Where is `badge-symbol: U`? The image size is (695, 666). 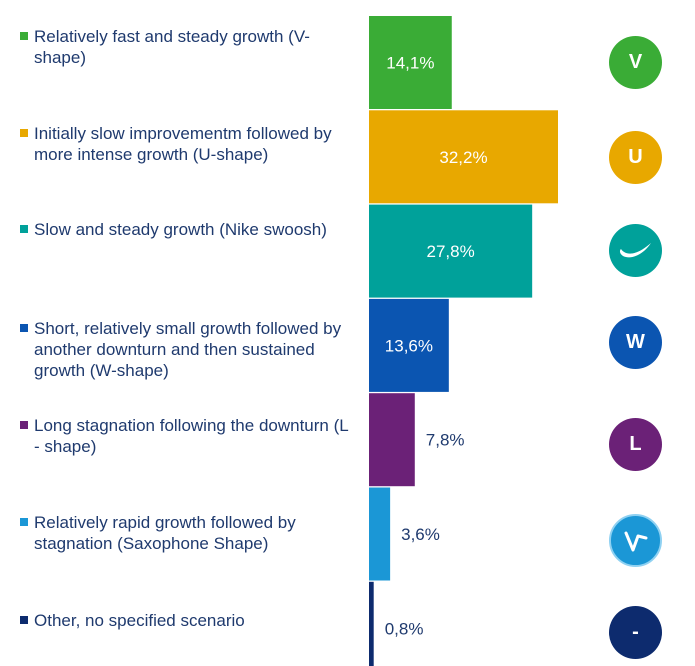 badge-symbol: U is located at coordinates (635, 156).